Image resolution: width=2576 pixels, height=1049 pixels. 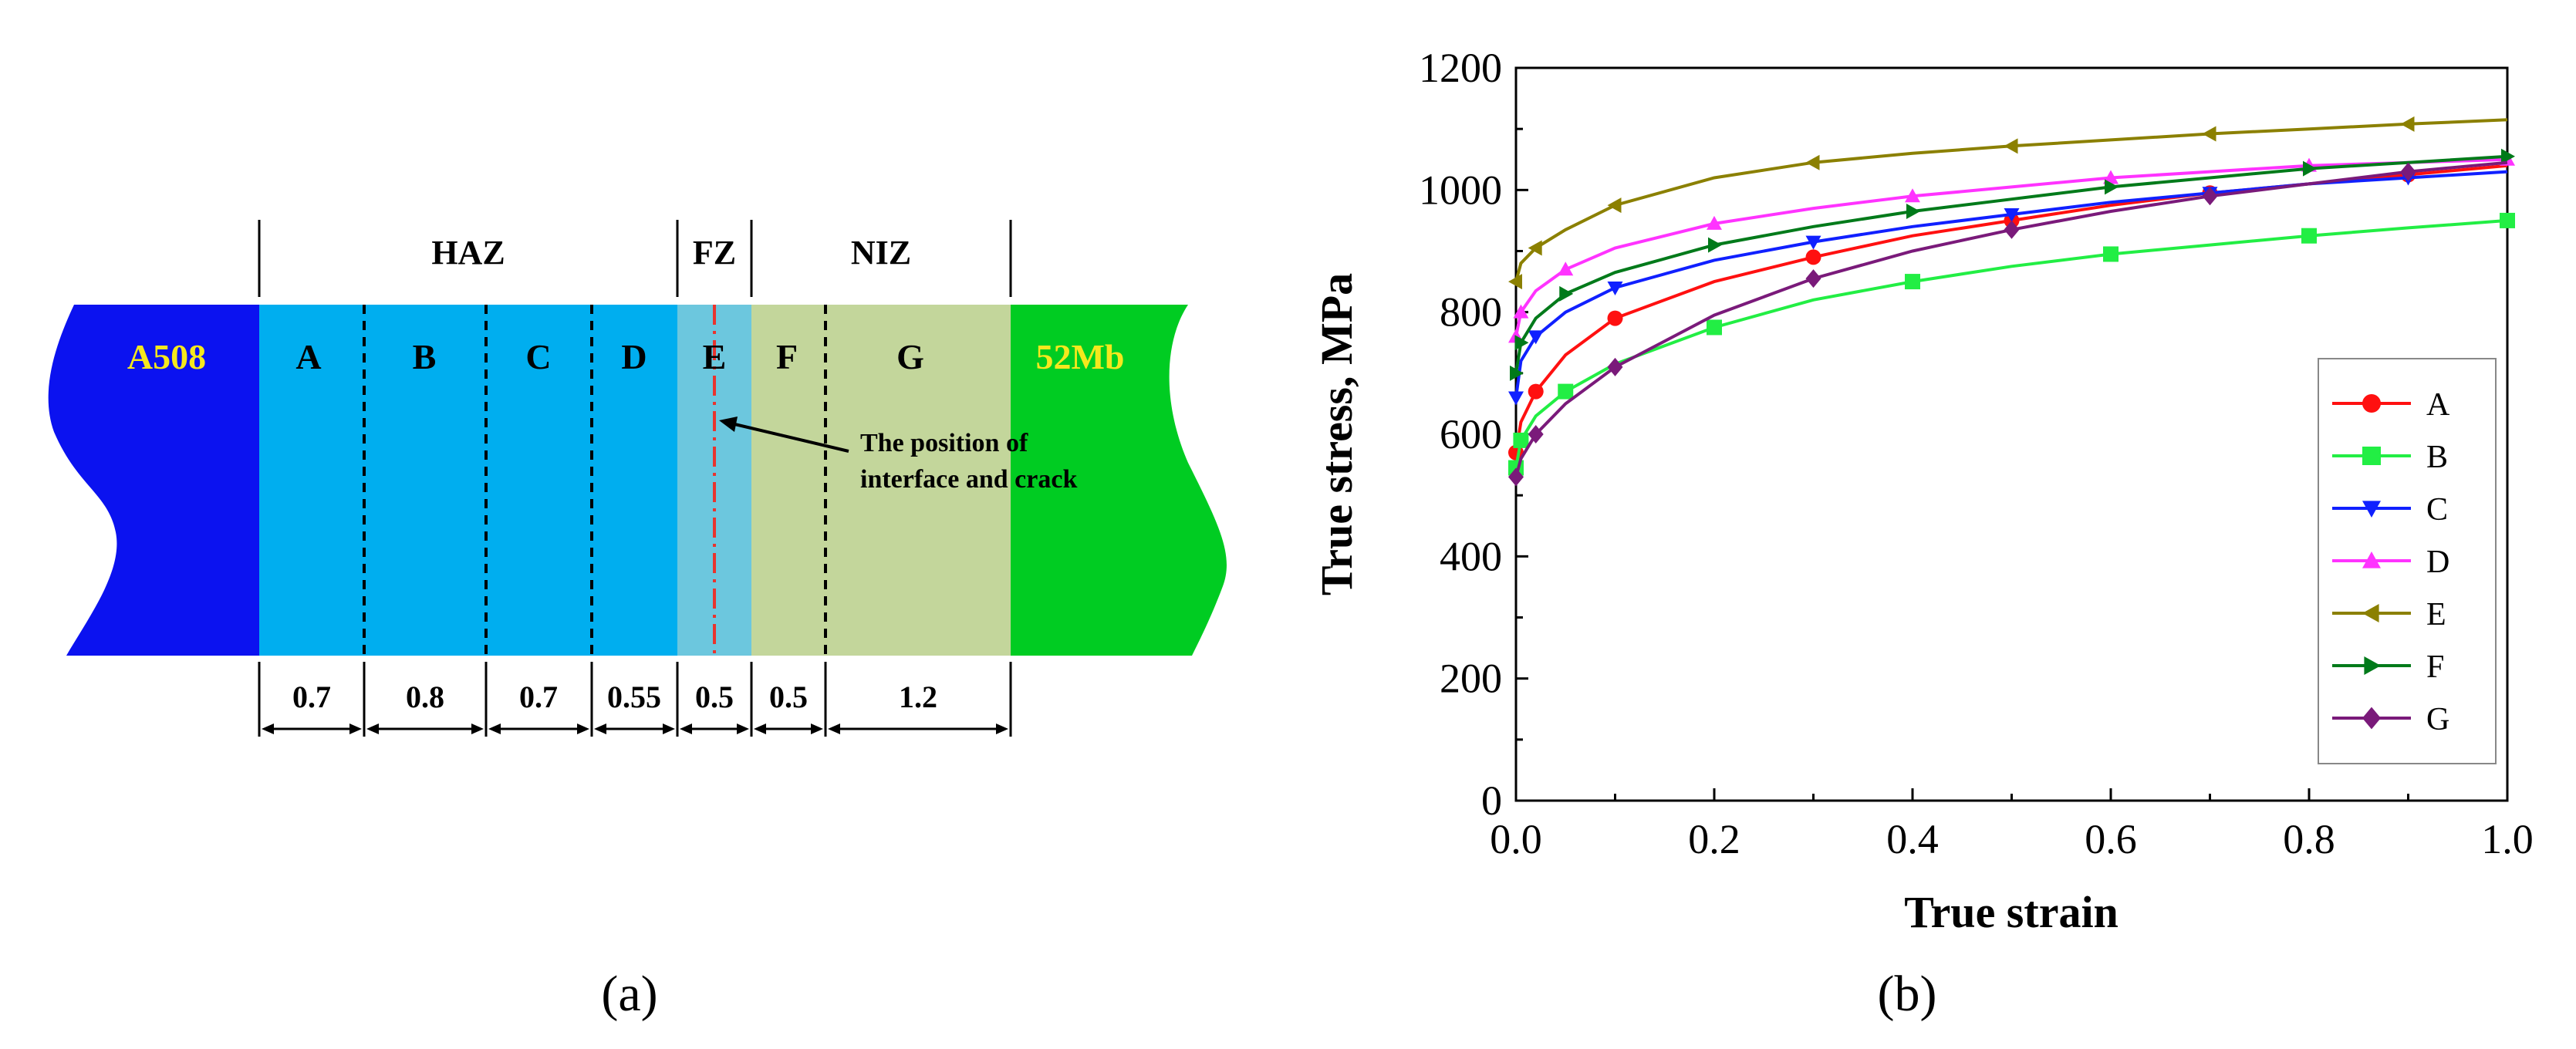 I want to click on dimension-values: 0.7 0.8 0.7 0.55 0.5 0.5 1.2, so click(x=614, y=697).